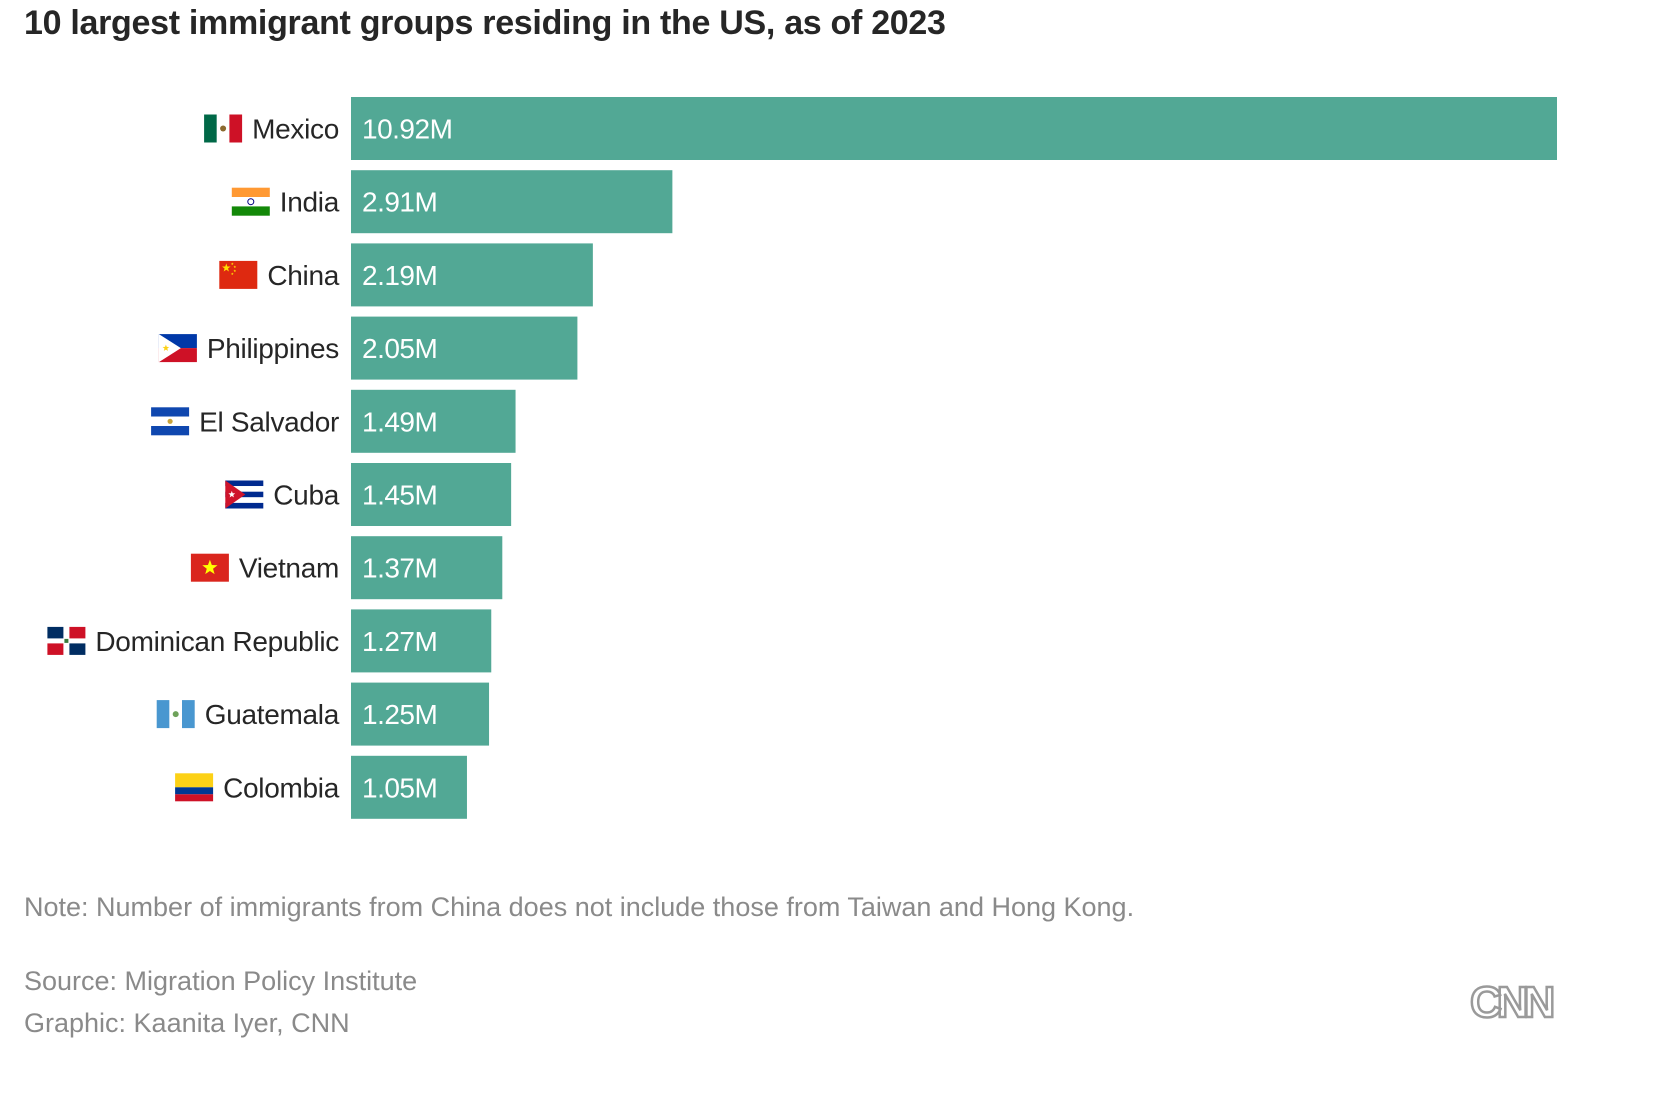  Describe the element at coordinates (1513, 1003) in the screenshot. I see `cnn-logo: CNN` at that location.